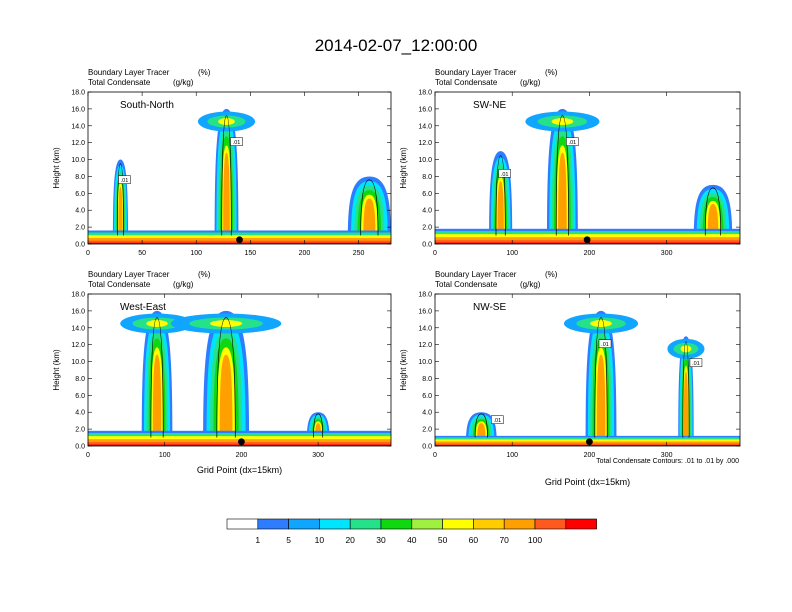  I want to click on panel-label: West-East, so click(143, 307).